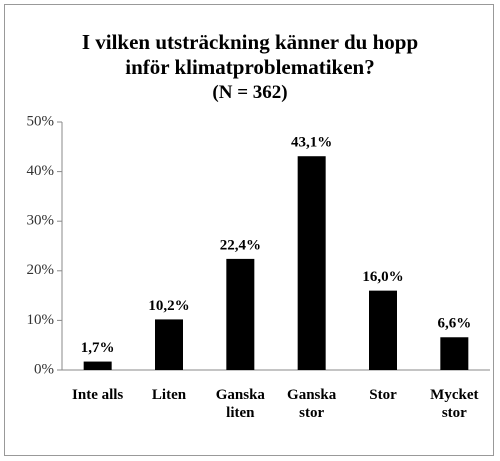 The image size is (500, 461). What do you see at coordinates (168, 306) in the screenshot?
I see `data-label: 10,2%` at bounding box center [168, 306].